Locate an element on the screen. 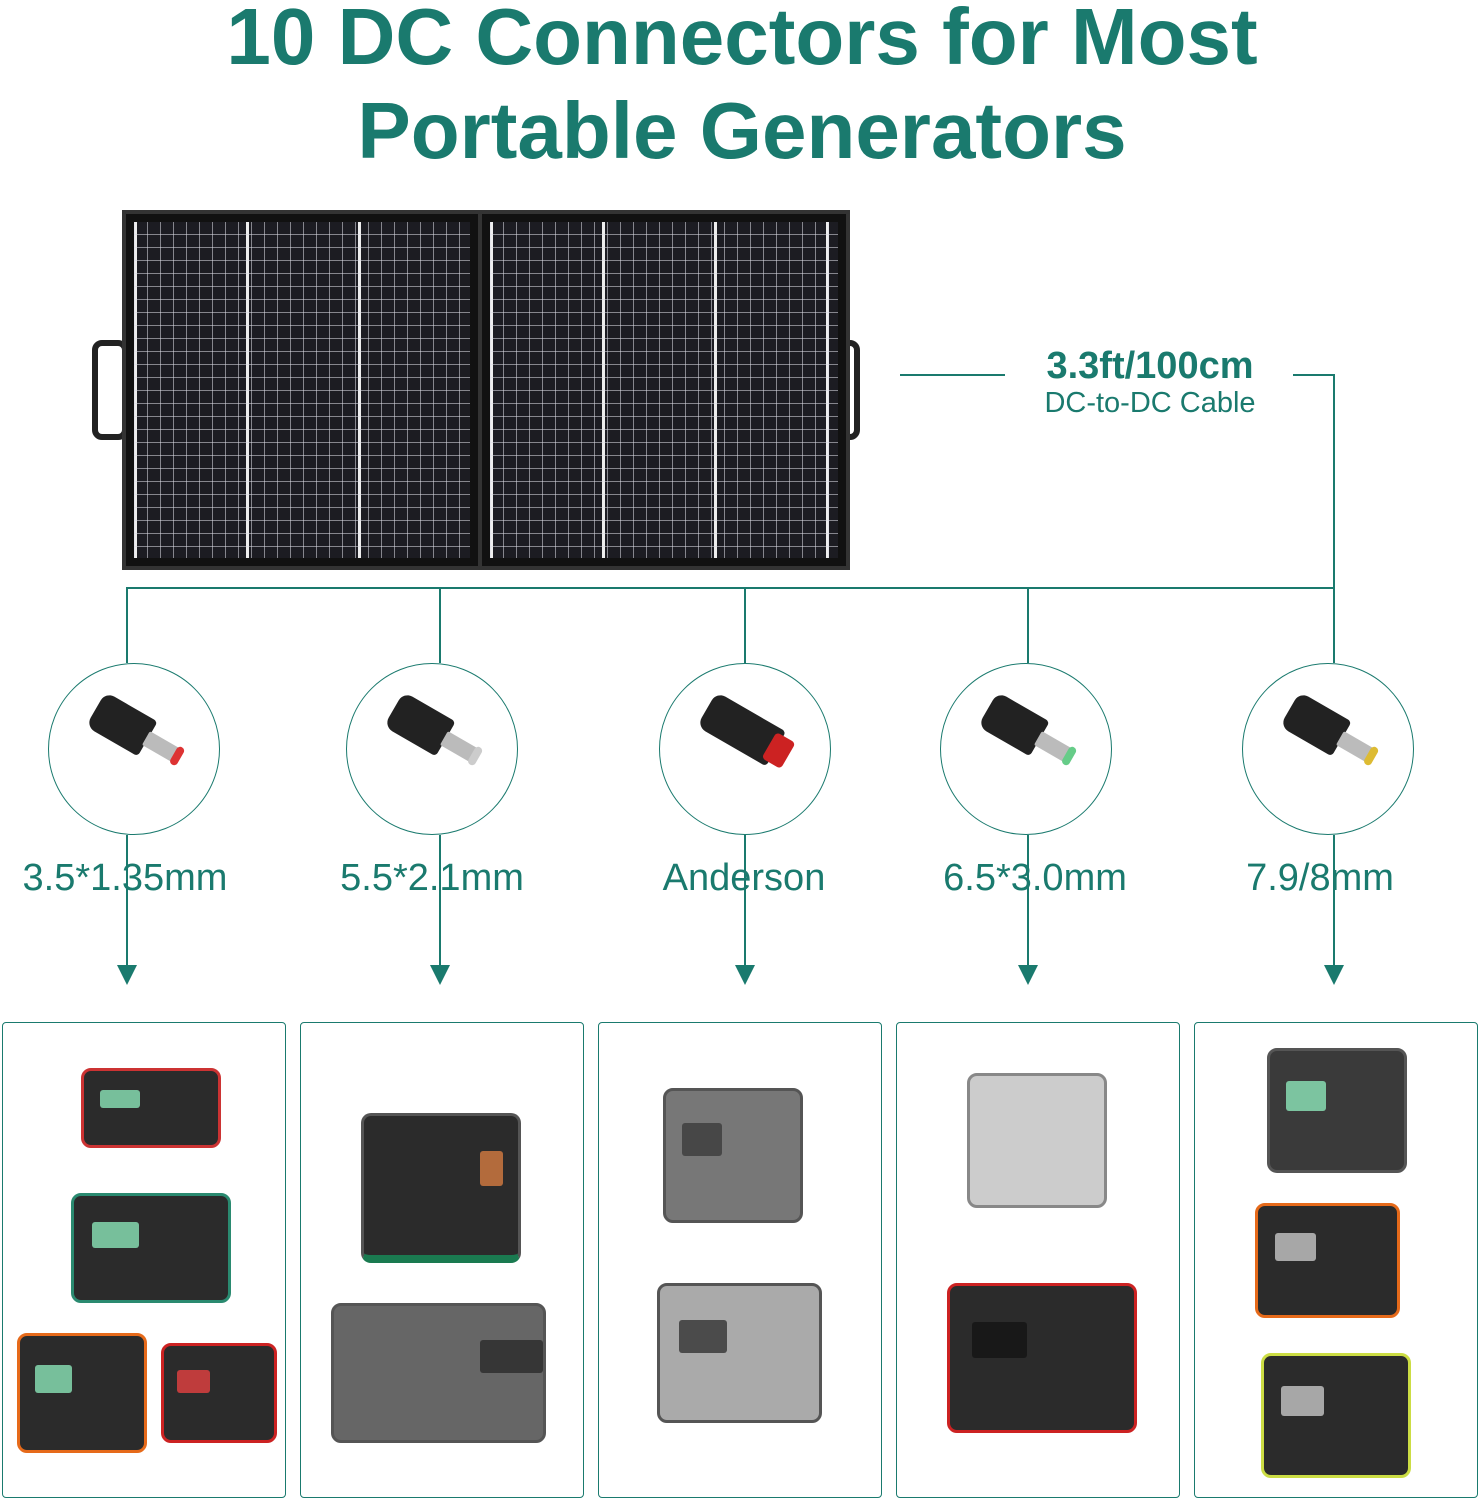 This screenshot has height=1500, width=1484. connector-label-4: 6.5*3.0mm is located at coordinates (1035, 878).